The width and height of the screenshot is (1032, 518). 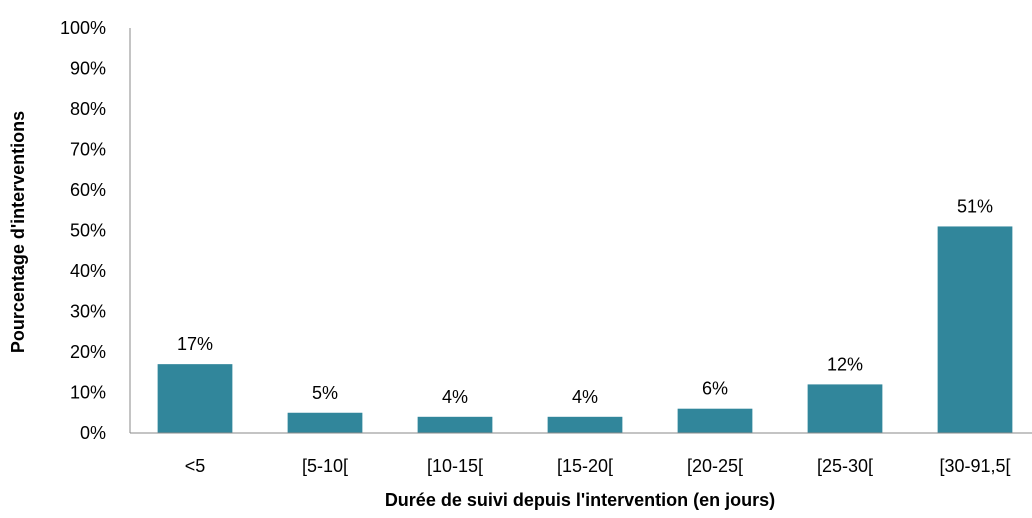 I want to click on value-label: 12%, so click(x=845, y=364).